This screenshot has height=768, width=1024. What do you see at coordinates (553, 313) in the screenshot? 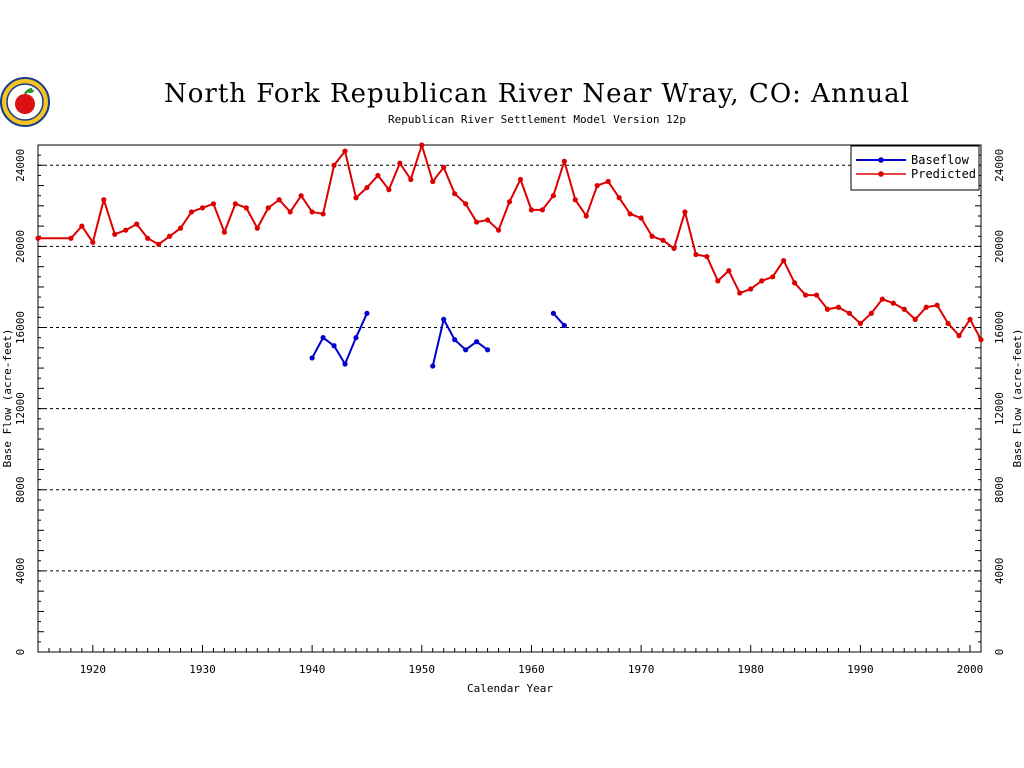
I see `baseflow-point-1962` at bounding box center [553, 313].